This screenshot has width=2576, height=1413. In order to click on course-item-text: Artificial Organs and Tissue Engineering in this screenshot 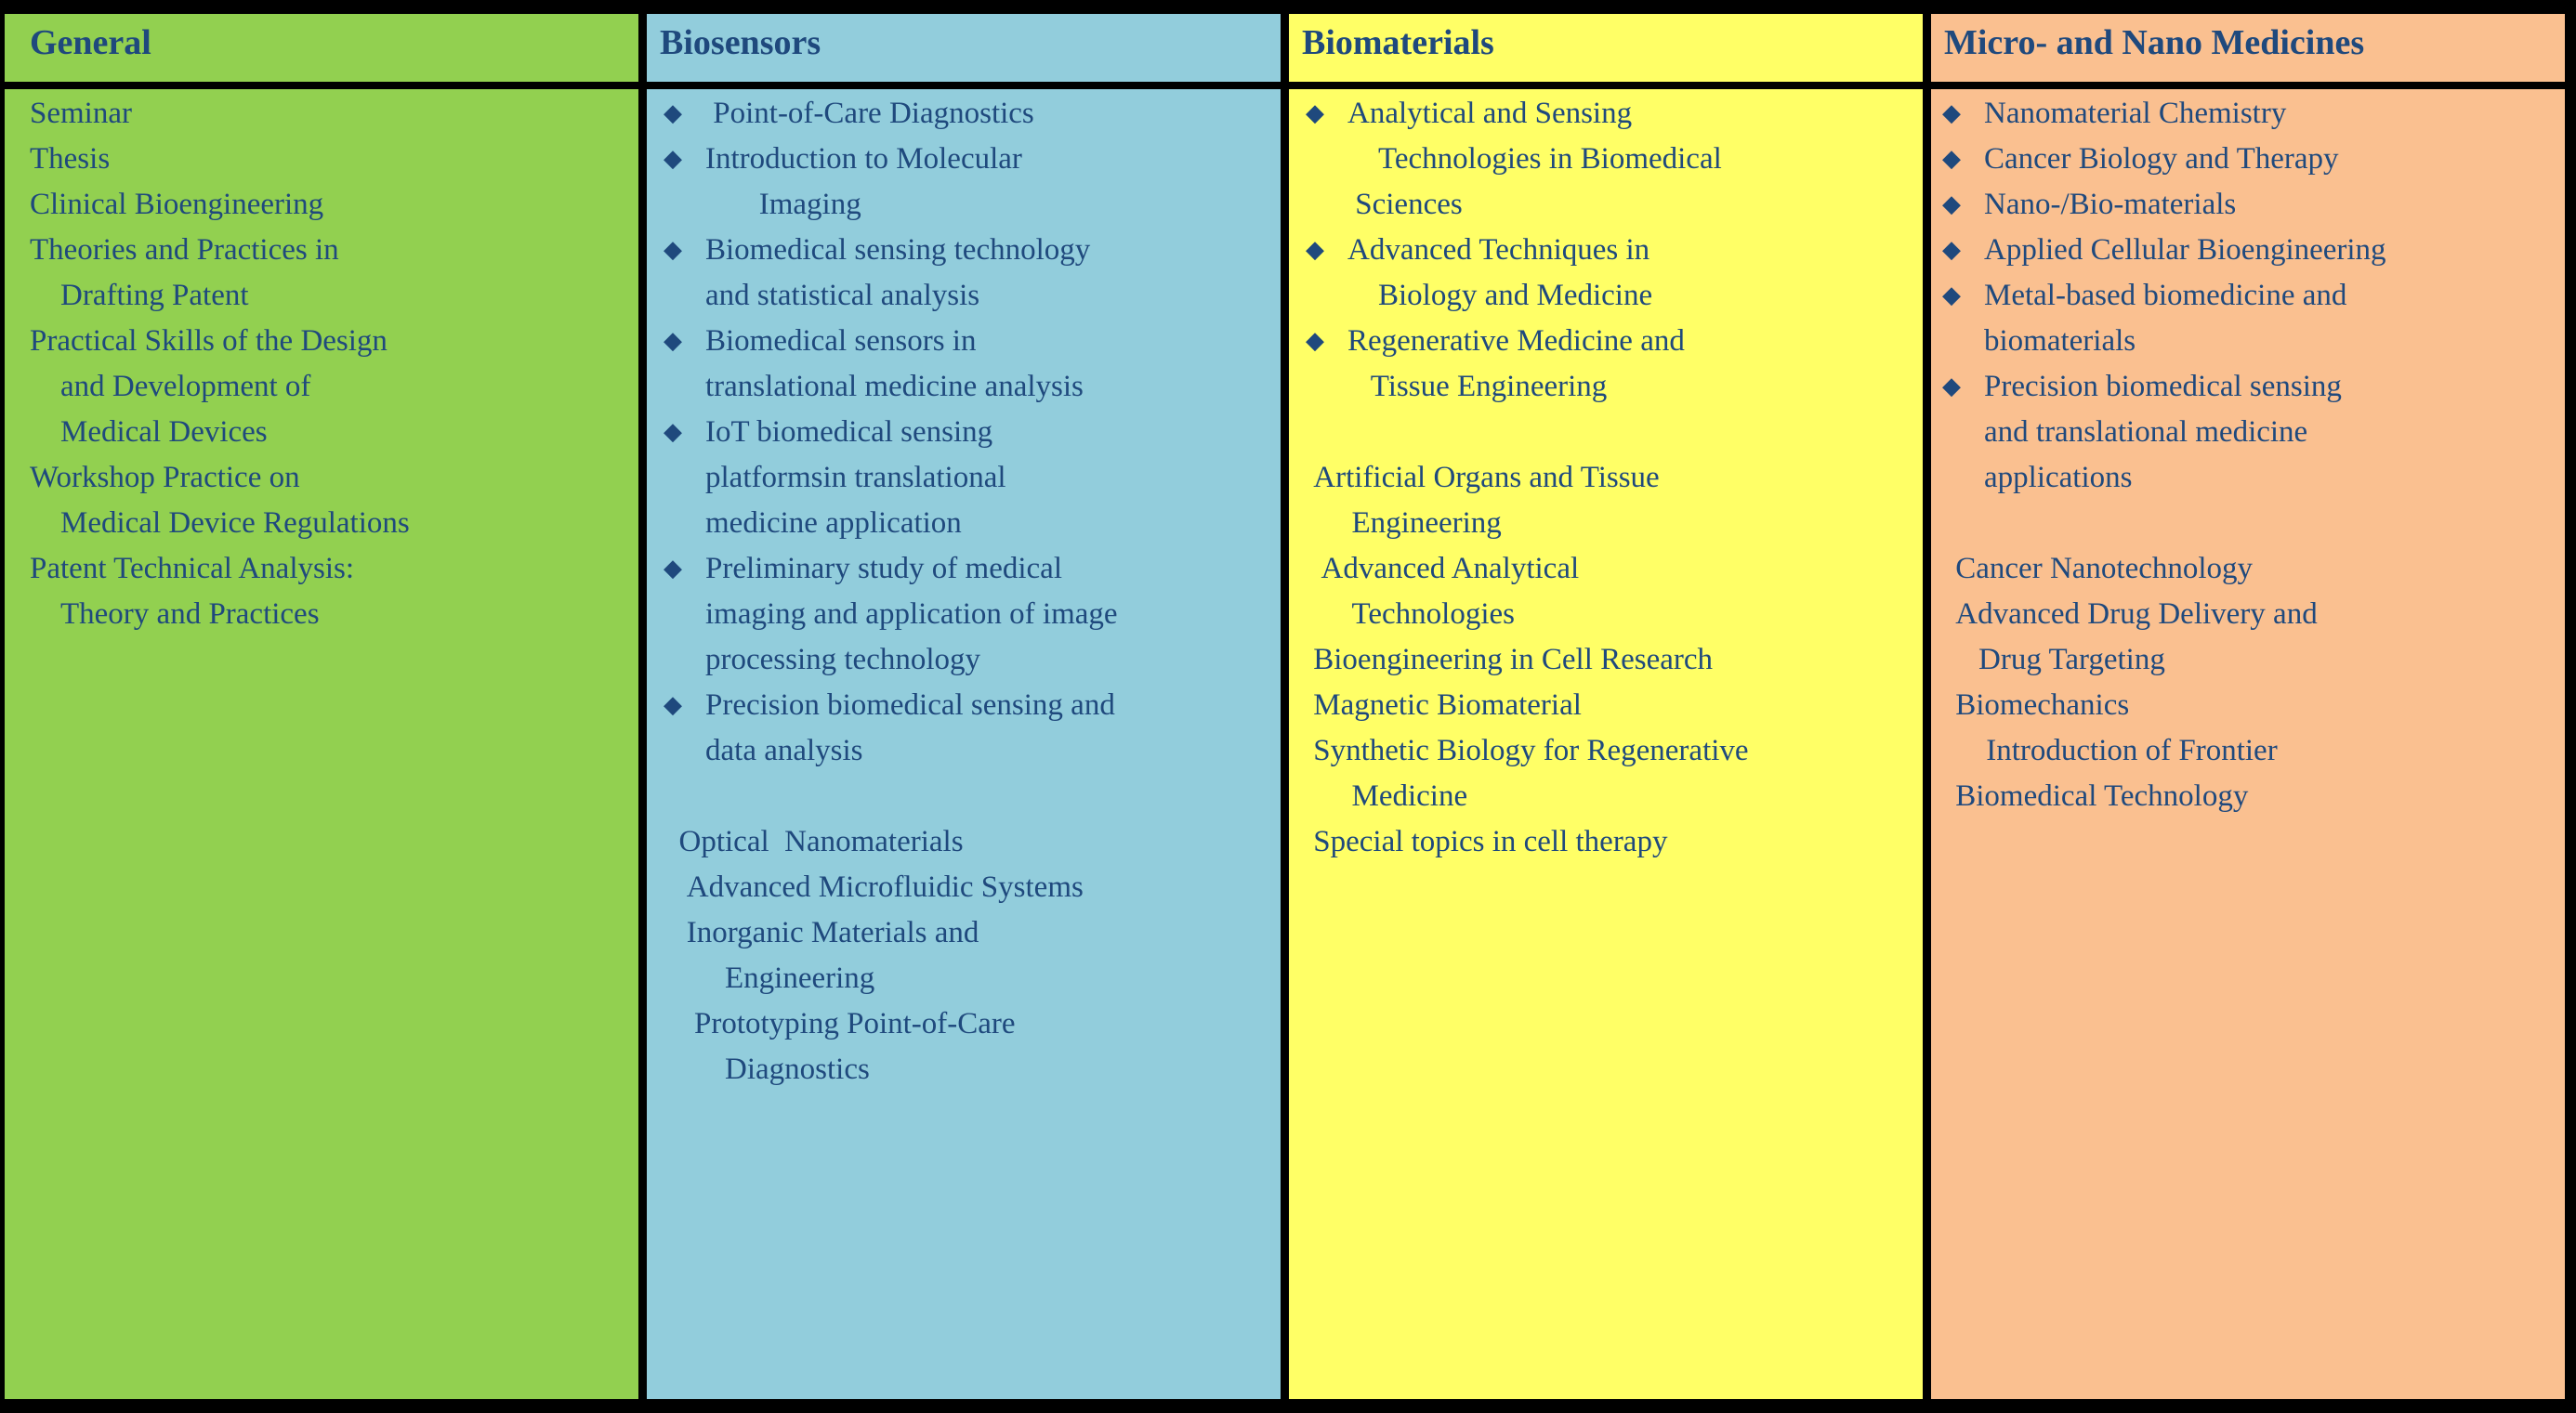, I will do `click(1486, 500)`.